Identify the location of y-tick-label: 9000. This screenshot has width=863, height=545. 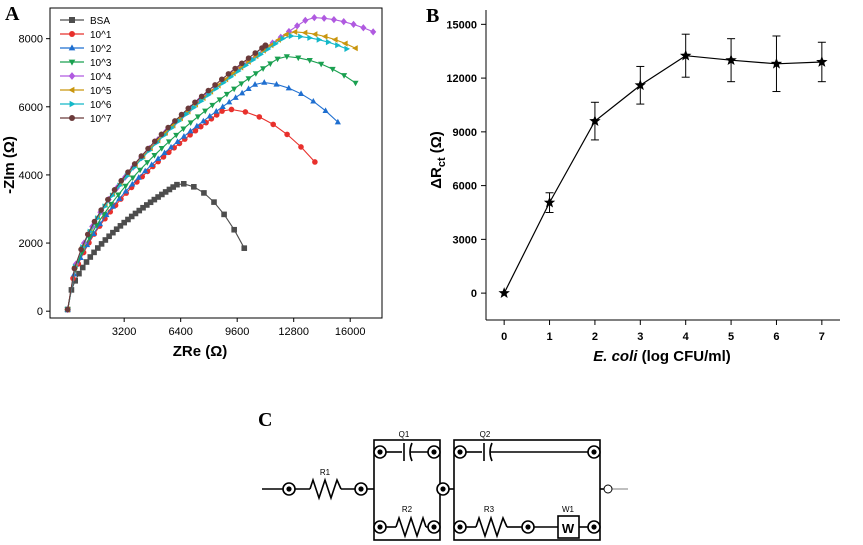
(465, 133).